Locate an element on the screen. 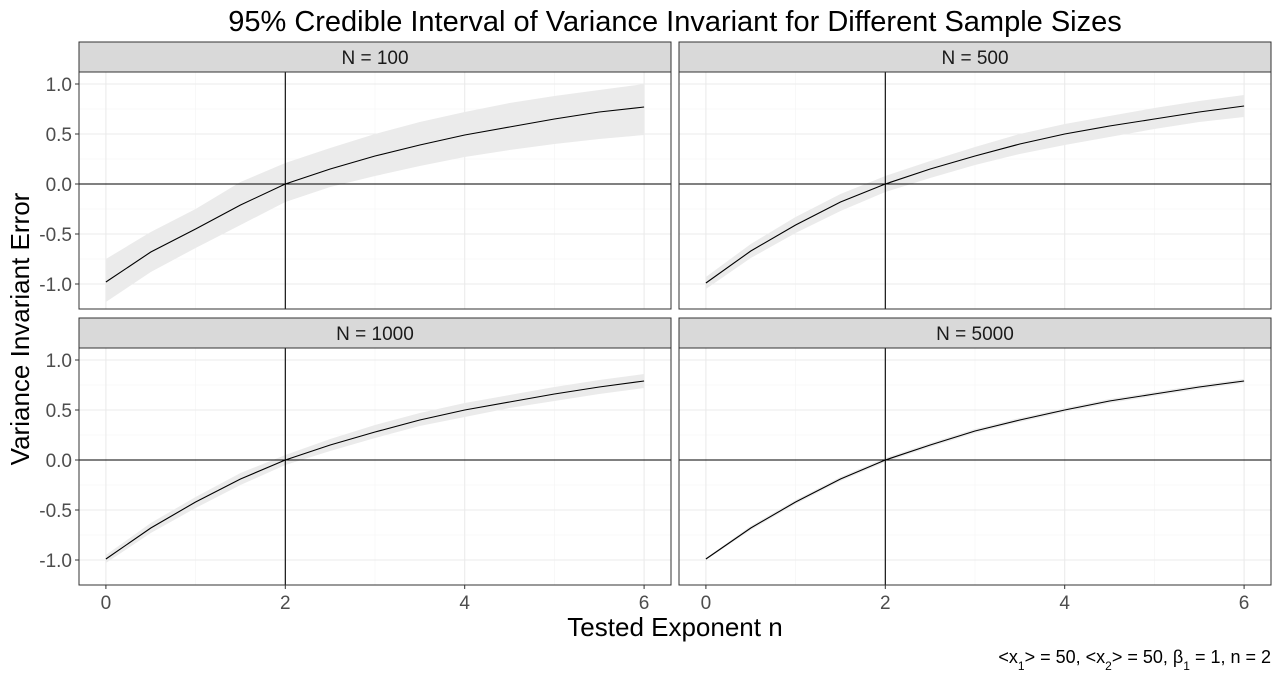 The width and height of the screenshot is (1280, 677). caption-sub-b: 2 is located at coordinates (1108, 666).